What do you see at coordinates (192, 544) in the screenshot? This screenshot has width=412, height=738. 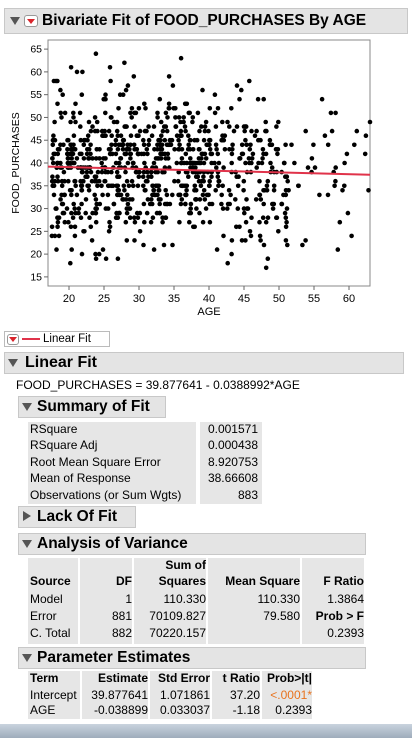 I see `anova-header: Analysis of Variance` at bounding box center [192, 544].